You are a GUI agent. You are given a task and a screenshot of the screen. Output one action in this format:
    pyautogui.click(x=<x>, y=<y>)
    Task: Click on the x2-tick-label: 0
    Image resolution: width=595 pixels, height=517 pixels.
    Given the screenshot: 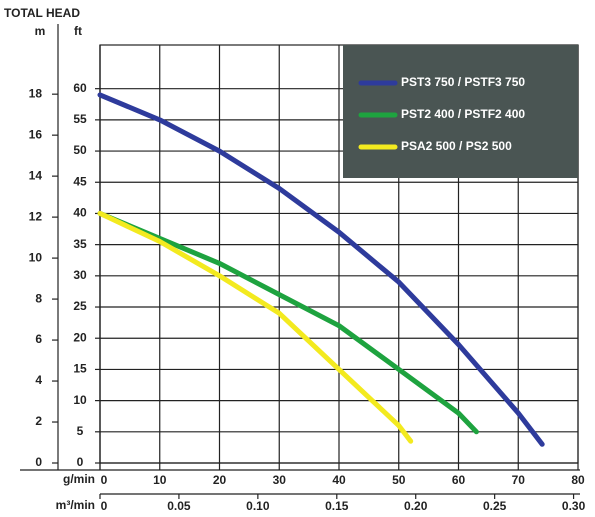 What is the action you would take?
    pyautogui.click(x=104, y=506)
    